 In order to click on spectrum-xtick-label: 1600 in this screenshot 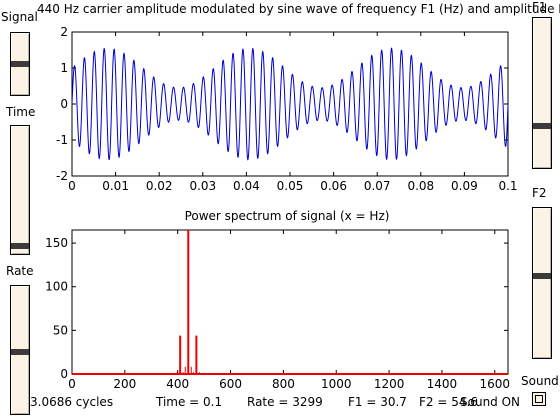, I will do `click(495, 384)`.